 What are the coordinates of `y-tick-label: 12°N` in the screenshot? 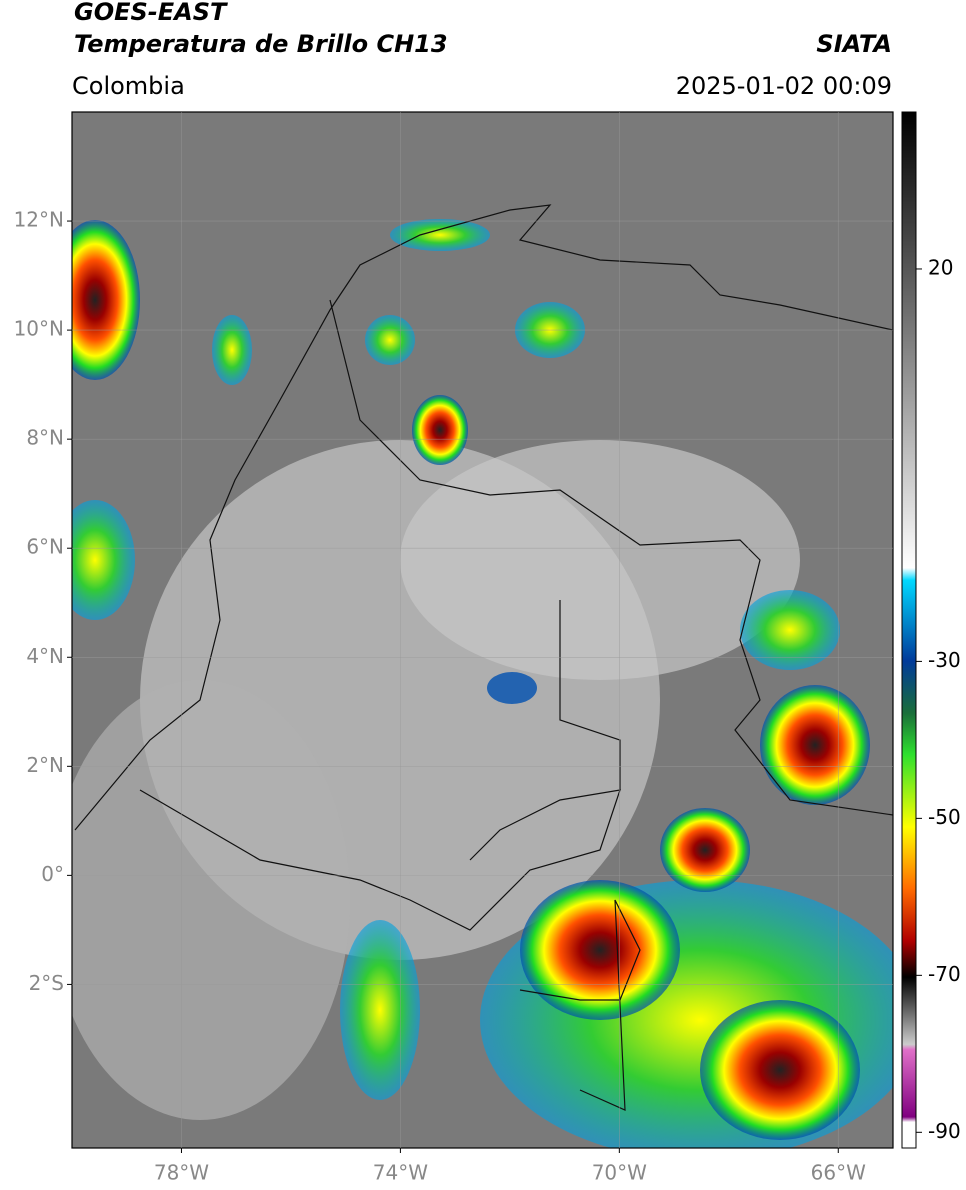 It's located at (39, 220).